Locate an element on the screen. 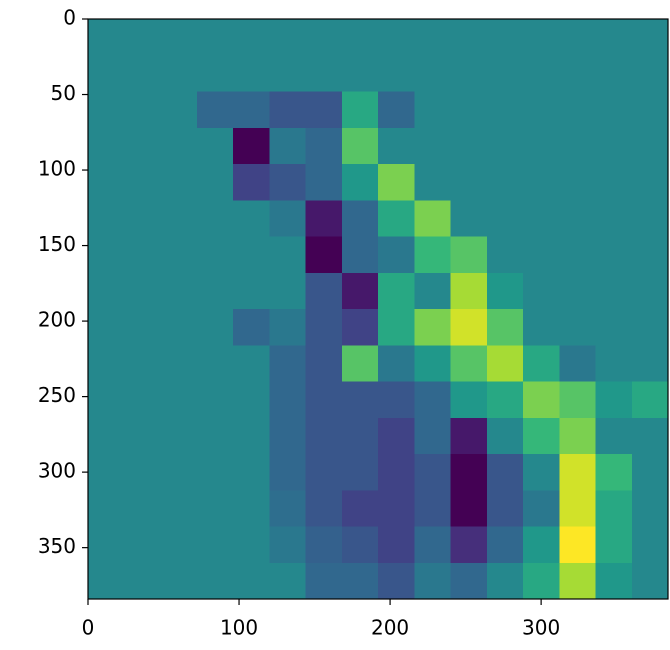  y-tick-label: 150 is located at coordinates (57, 244).